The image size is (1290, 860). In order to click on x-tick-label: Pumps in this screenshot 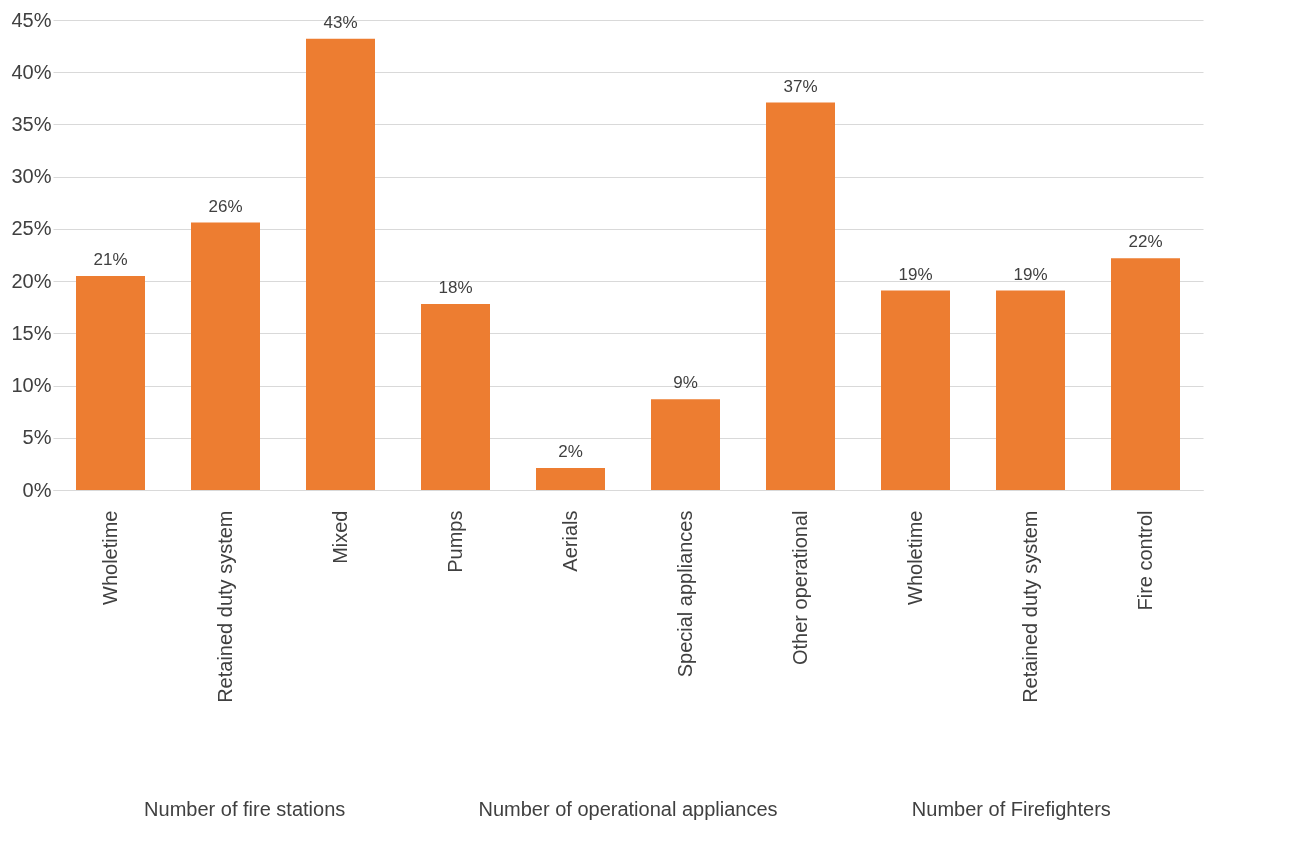, I will do `click(454, 541)`.